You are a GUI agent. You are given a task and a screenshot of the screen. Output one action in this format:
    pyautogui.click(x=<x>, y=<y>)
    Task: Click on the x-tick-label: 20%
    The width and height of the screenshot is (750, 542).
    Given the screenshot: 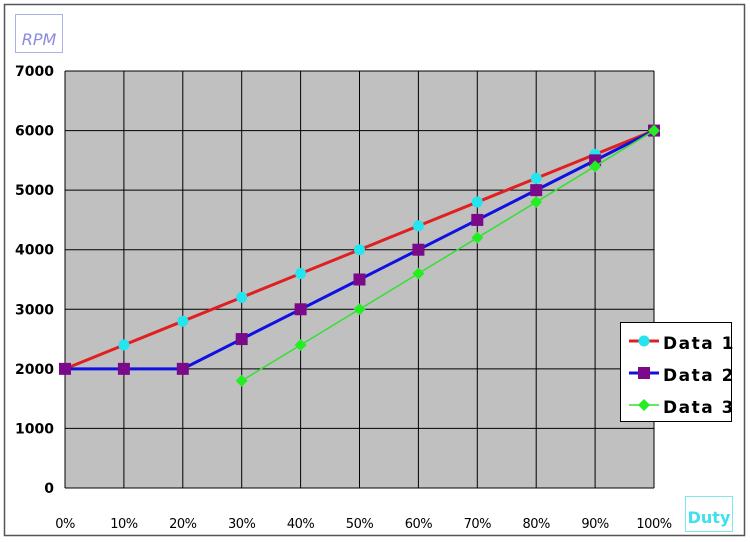 What is the action you would take?
    pyautogui.click(x=183, y=524)
    